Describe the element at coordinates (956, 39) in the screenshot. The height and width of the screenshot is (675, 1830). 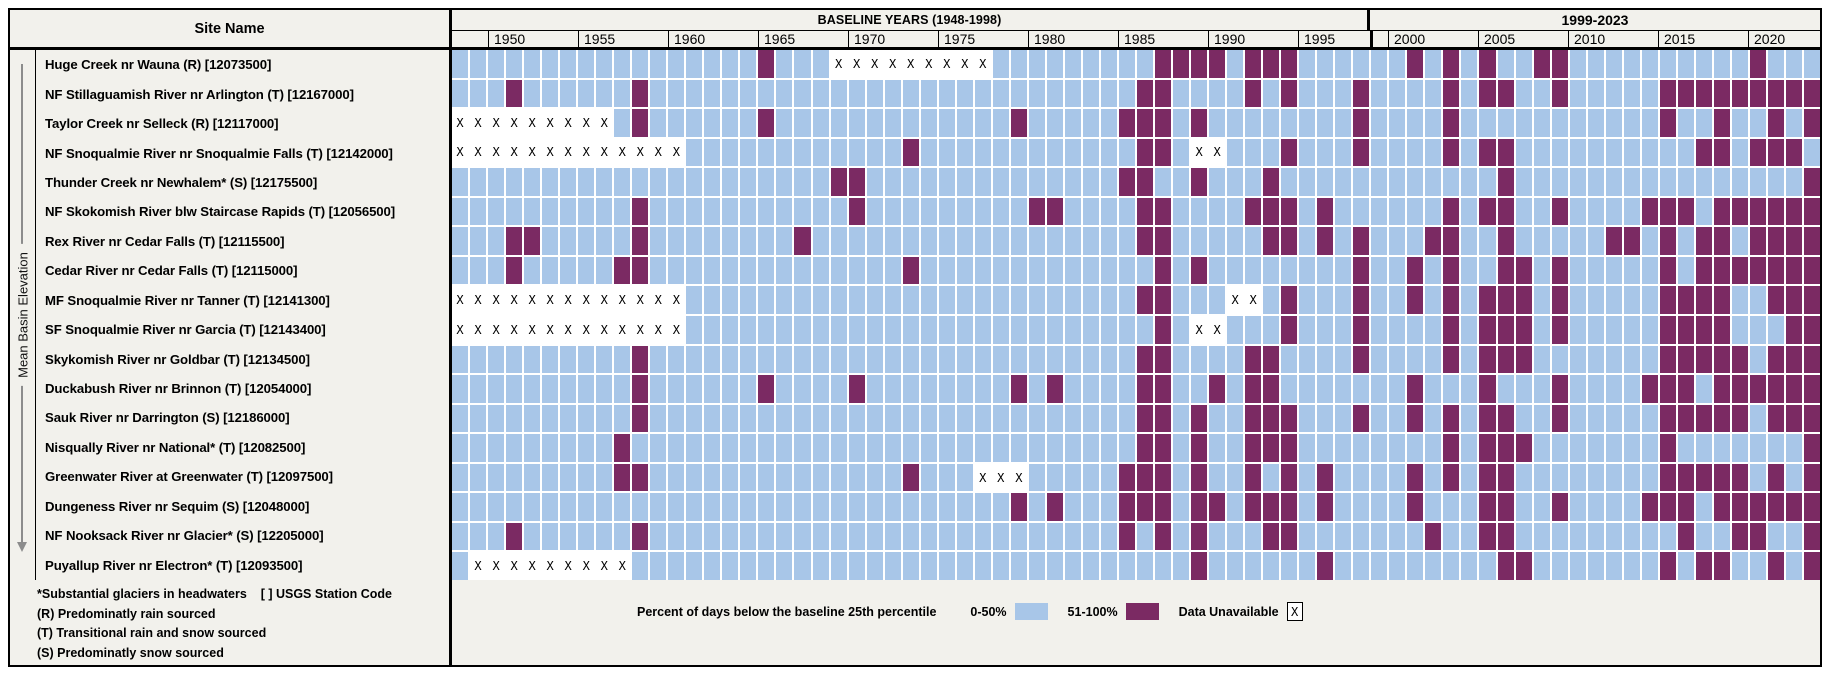
I see `year-tick-1975: 1975` at that location.